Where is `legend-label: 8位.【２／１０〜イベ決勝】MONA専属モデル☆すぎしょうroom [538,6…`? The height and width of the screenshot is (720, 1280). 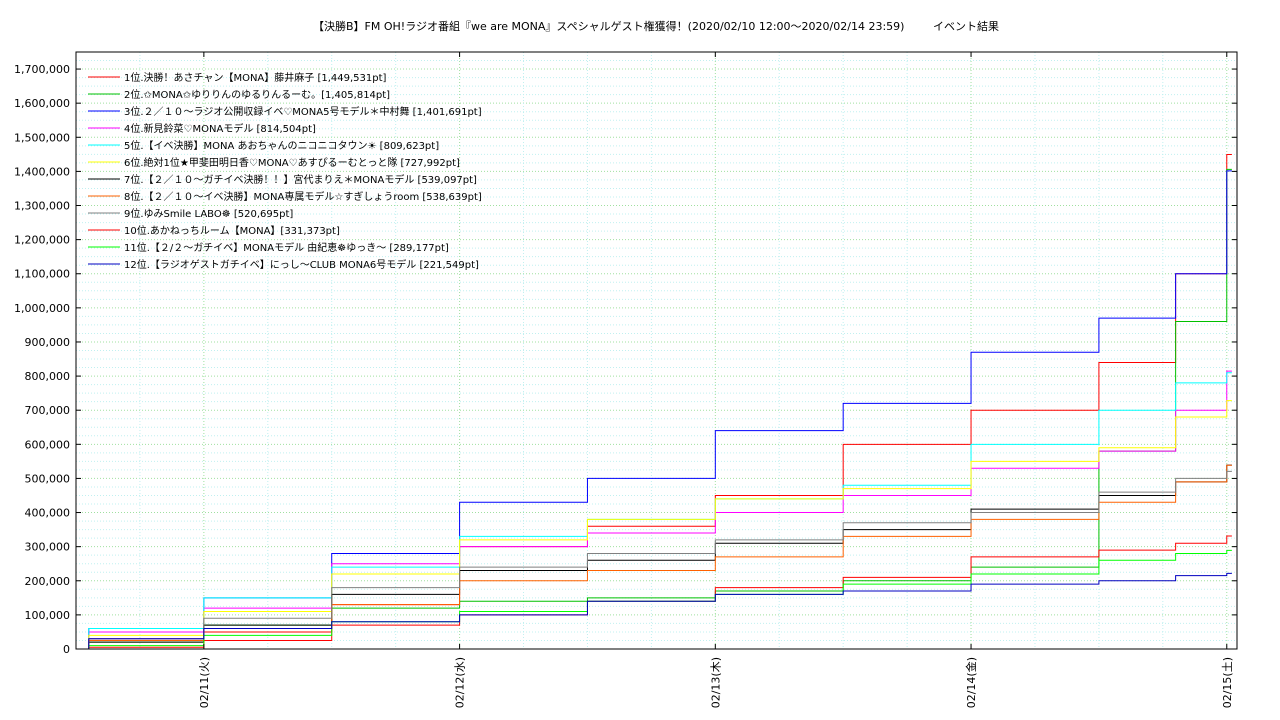
legend-label: 8位.【２／１０〜イベ決勝】MONA専属モデル☆すぎしょうroom [538,6… is located at coordinates (303, 196).